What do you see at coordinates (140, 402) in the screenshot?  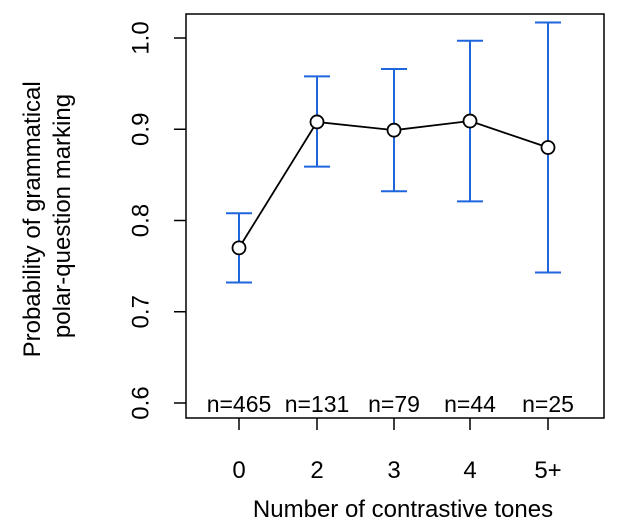 I see `y-tick-label: 0.6` at bounding box center [140, 402].